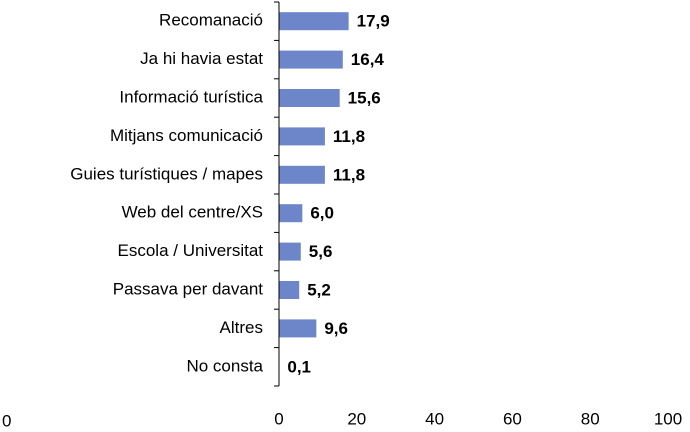 Image resolution: width=690 pixels, height=432 pixels. I want to click on value-label: 5,6, so click(321, 251).